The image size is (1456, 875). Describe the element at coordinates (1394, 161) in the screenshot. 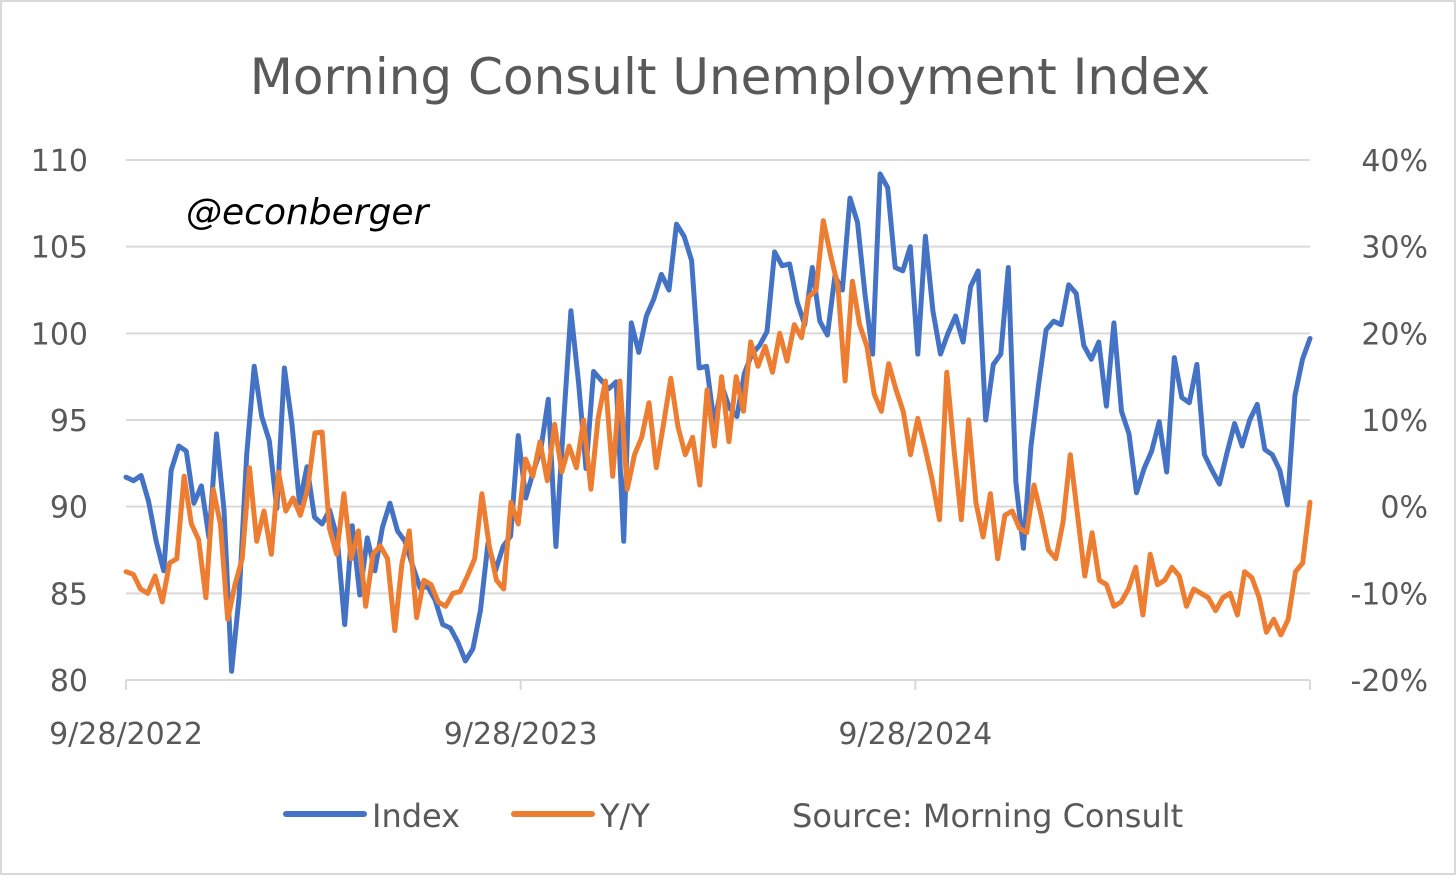

I see `right-tick-label: 40%` at that location.